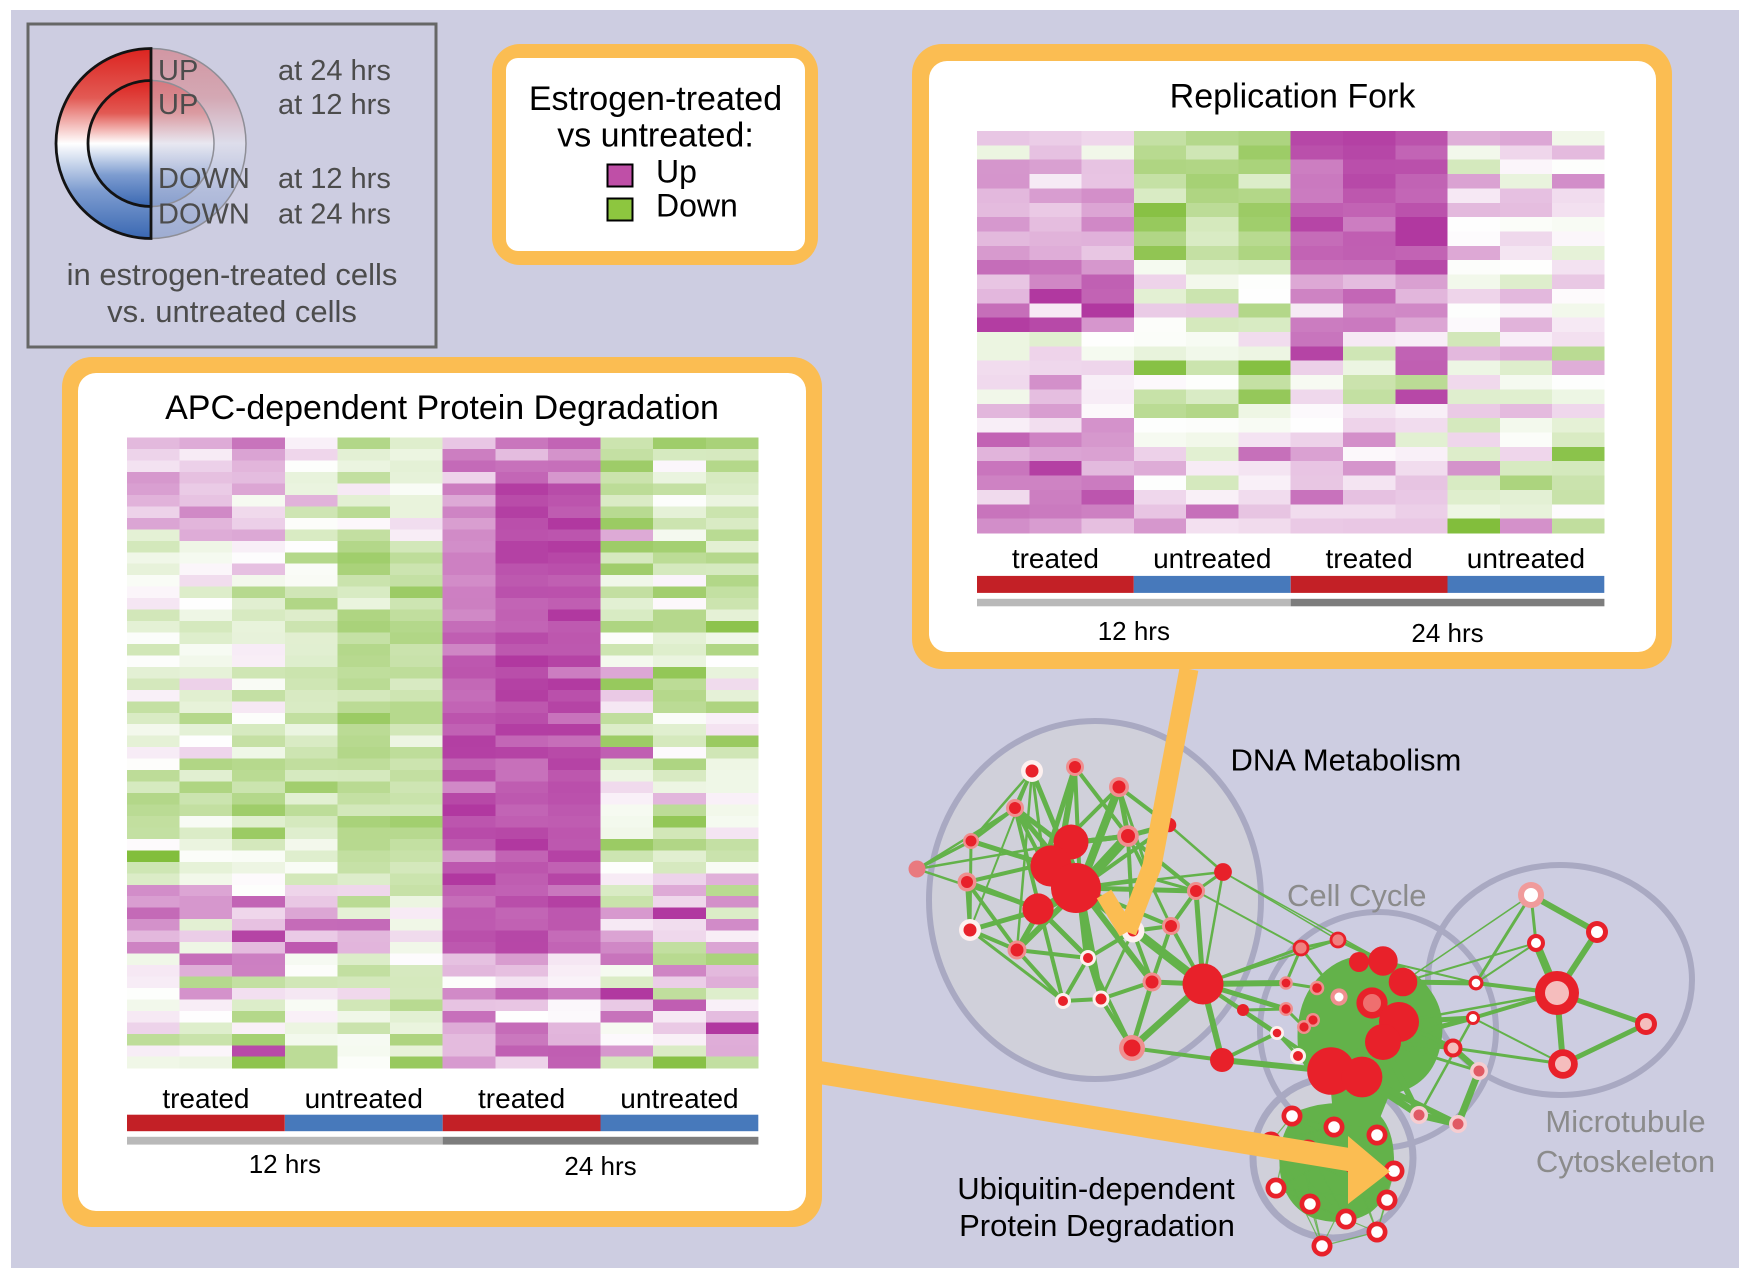 Image resolution: width=1750 pixels, height=1279 pixels. What do you see at coordinates (697, 206) in the screenshot?
I see `svg-text: Down` at bounding box center [697, 206].